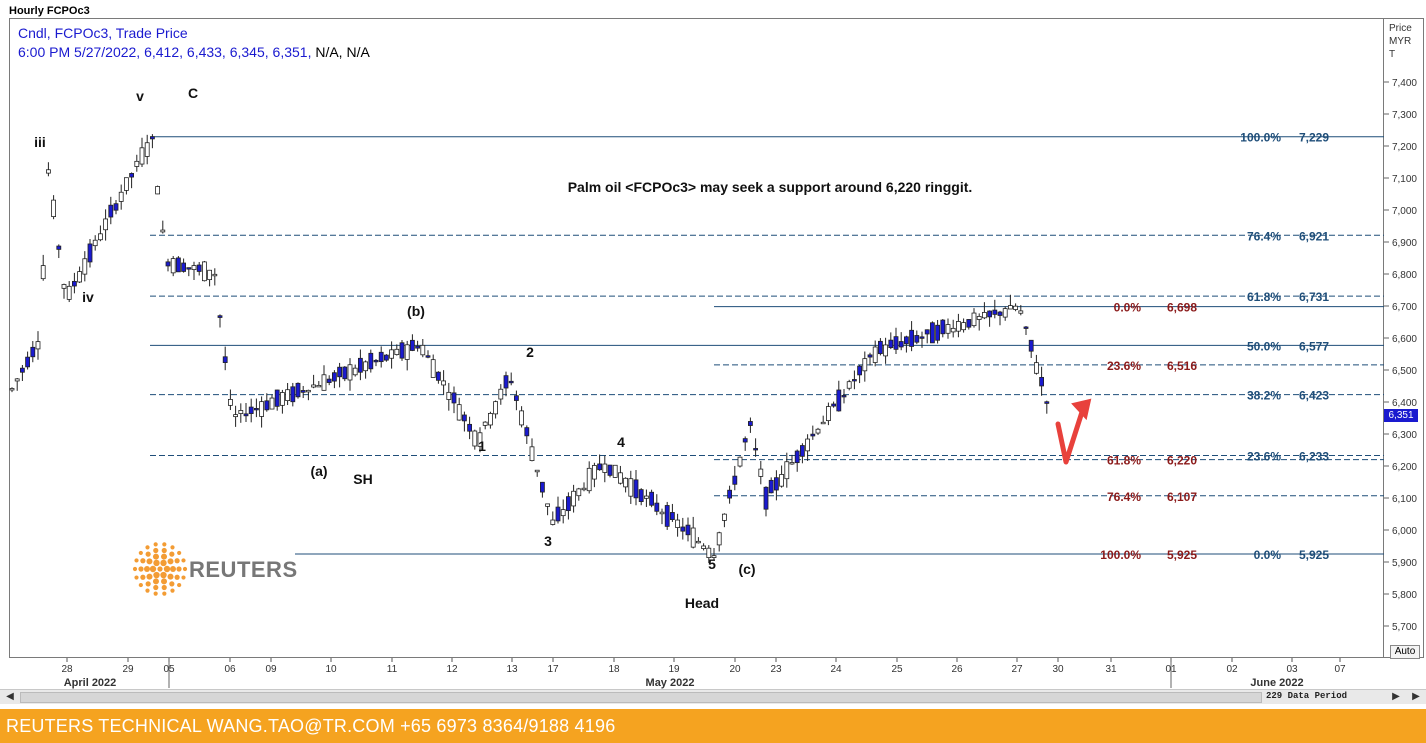 This screenshot has width=1426, height=743. What do you see at coordinates (1404, 371) in the screenshot?
I see `y-tick-label: 6,500` at bounding box center [1404, 371].